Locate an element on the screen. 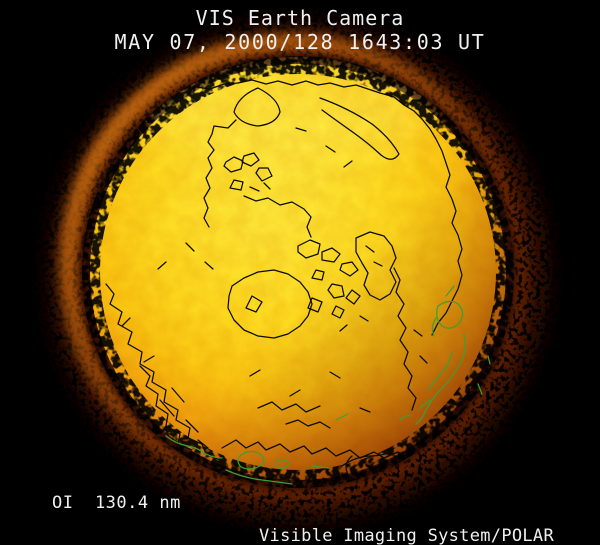 The height and width of the screenshot is (545, 600). coastline-bering-bay is located at coordinates (257, 162).